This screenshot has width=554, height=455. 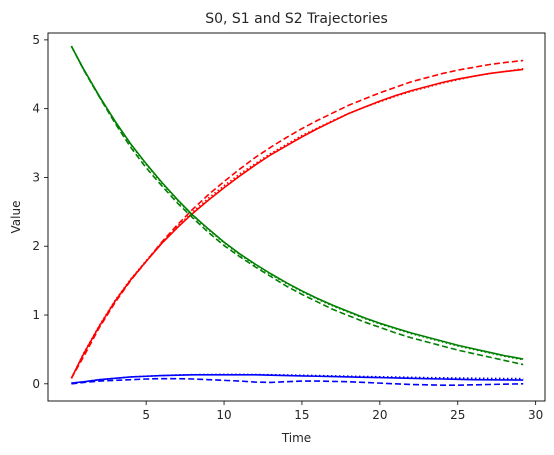 What do you see at coordinates (301, 415) in the screenshot?
I see `x-tick-label: 15` at bounding box center [301, 415].